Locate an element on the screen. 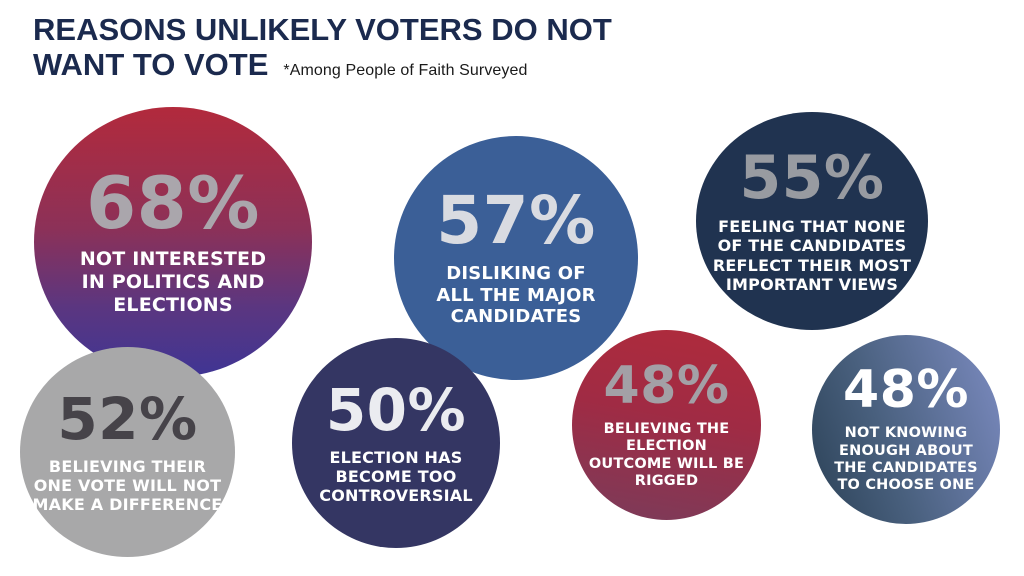 This screenshot has height=576, width=1024. stat-label-line: BECOME TOO is located at coordinates (396, 476).